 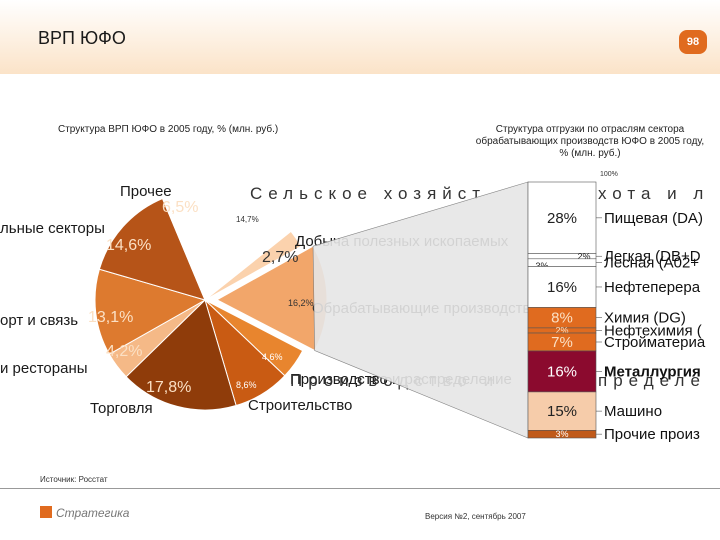 I want to click on pie-category-label: Торговля, so click(x=121, y=408).